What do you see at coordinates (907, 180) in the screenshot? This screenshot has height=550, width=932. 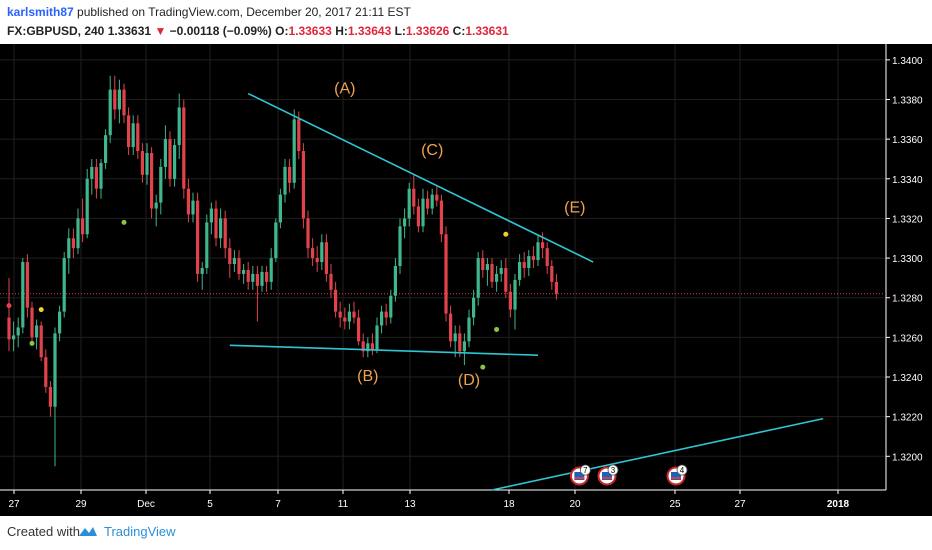 I see `price-tick-label: 1.3340` at bounding box center [907, 180].